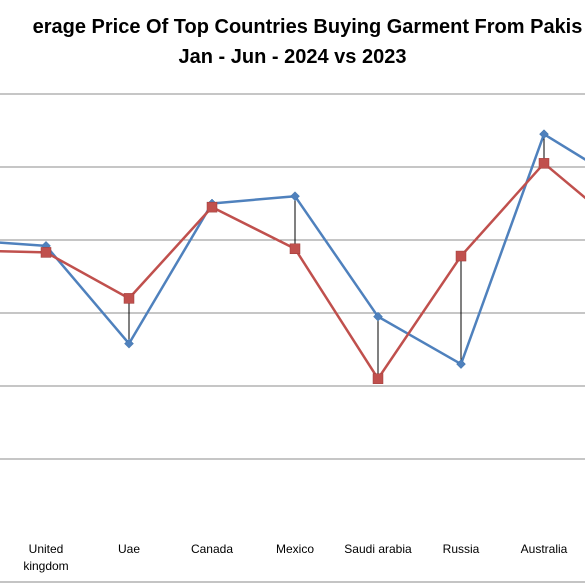 Image resolution: width=585 pixels, height=585 pixels. I want to click on x-tick-label: United kingdom, so click(45, 557).